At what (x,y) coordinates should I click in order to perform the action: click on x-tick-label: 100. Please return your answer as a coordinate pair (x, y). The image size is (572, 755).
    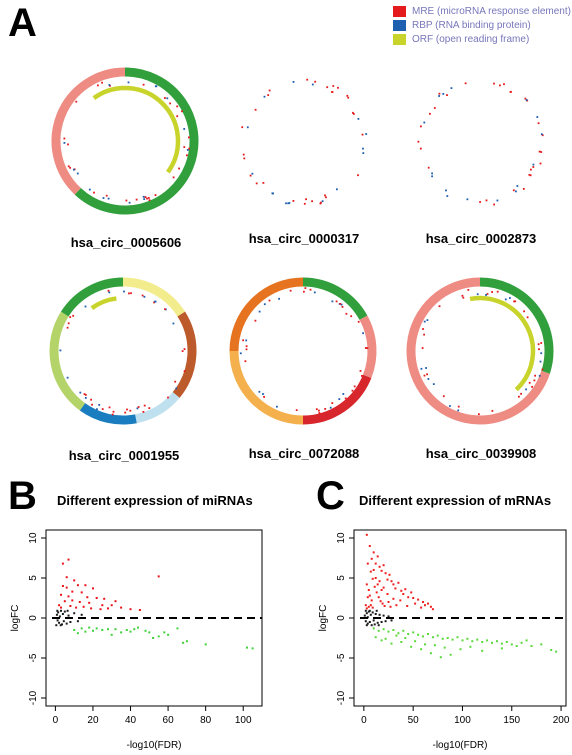
    Looking at the image, I should click on (243, 720).